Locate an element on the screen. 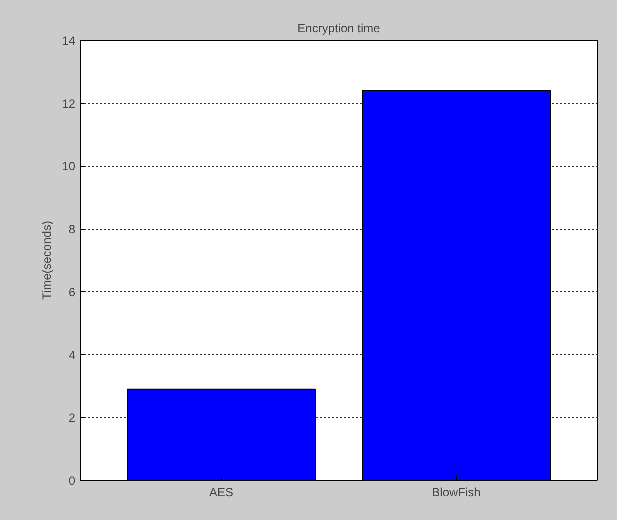 The height and width of the screenshot is (520, 617). x-tick-label: AES is located at coordinates (221, 493).